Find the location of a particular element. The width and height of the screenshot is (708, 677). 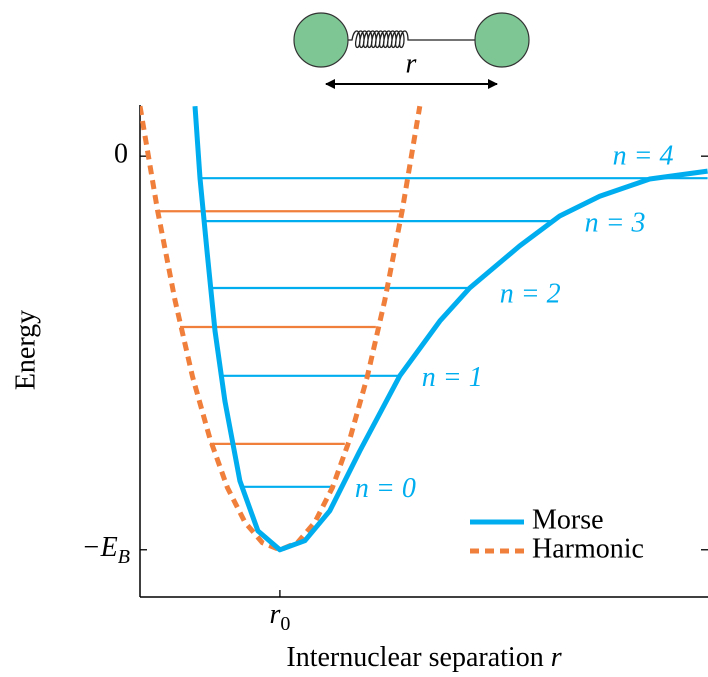

x-tick-label-main: r is located at coordinates (274, 614).